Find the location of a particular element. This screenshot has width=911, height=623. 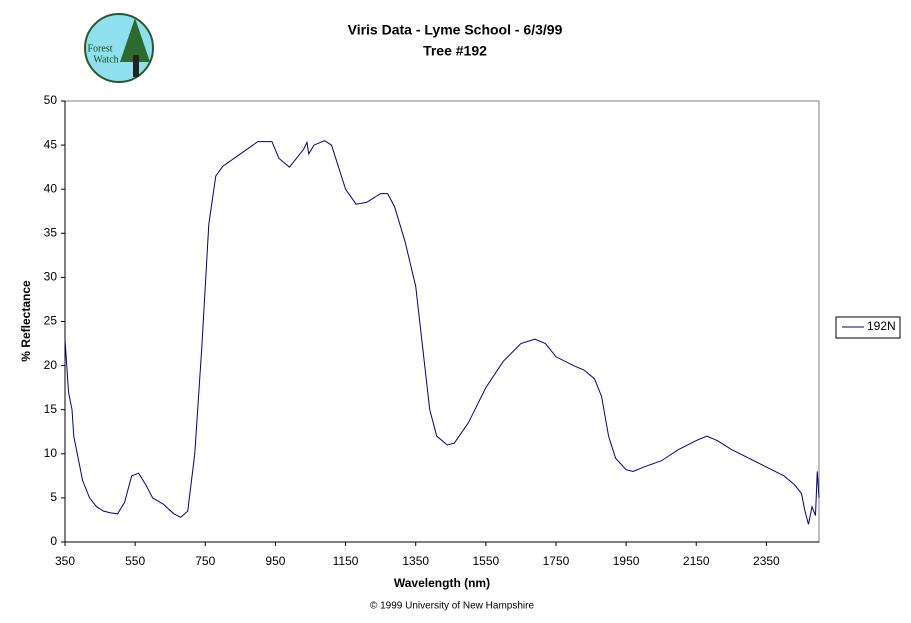

y-tick-label: 5 is located at coordinates (53, 497).